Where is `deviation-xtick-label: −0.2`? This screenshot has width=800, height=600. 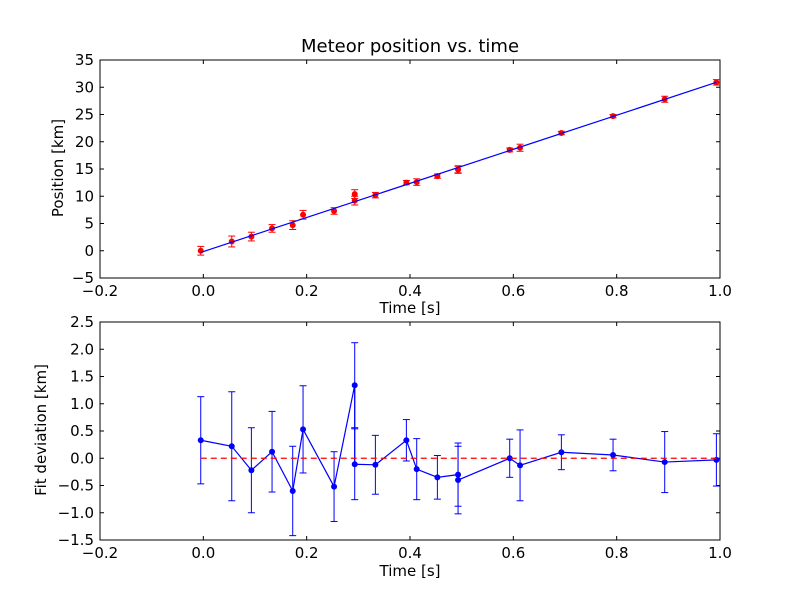 deviation-xtick-label: −0.2 is located at coordinates (100, 553).